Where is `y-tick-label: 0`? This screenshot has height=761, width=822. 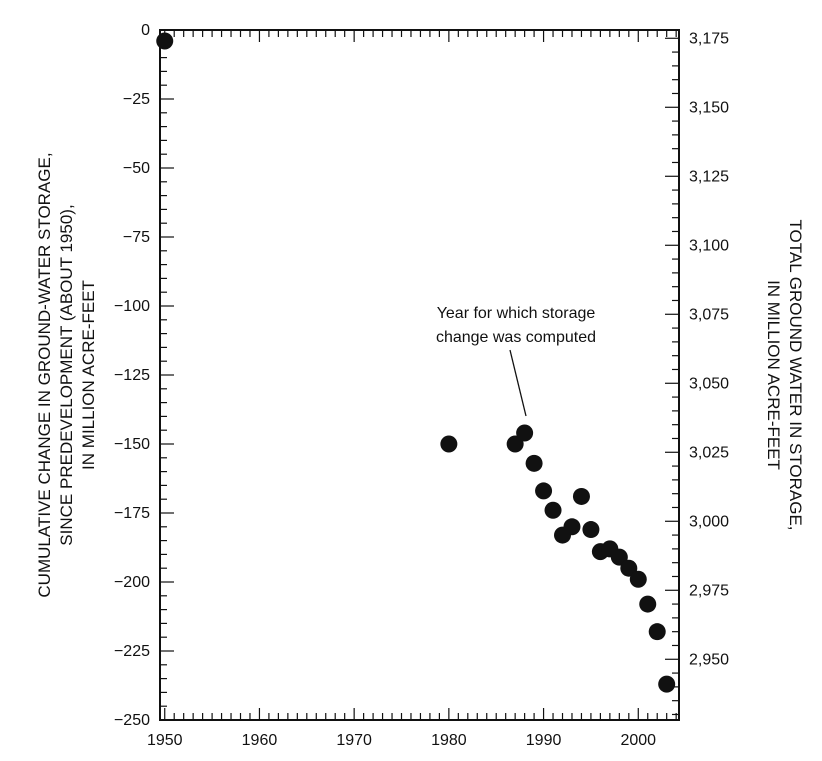
y-tick-label: 0 is located at coordinates (145, 30).